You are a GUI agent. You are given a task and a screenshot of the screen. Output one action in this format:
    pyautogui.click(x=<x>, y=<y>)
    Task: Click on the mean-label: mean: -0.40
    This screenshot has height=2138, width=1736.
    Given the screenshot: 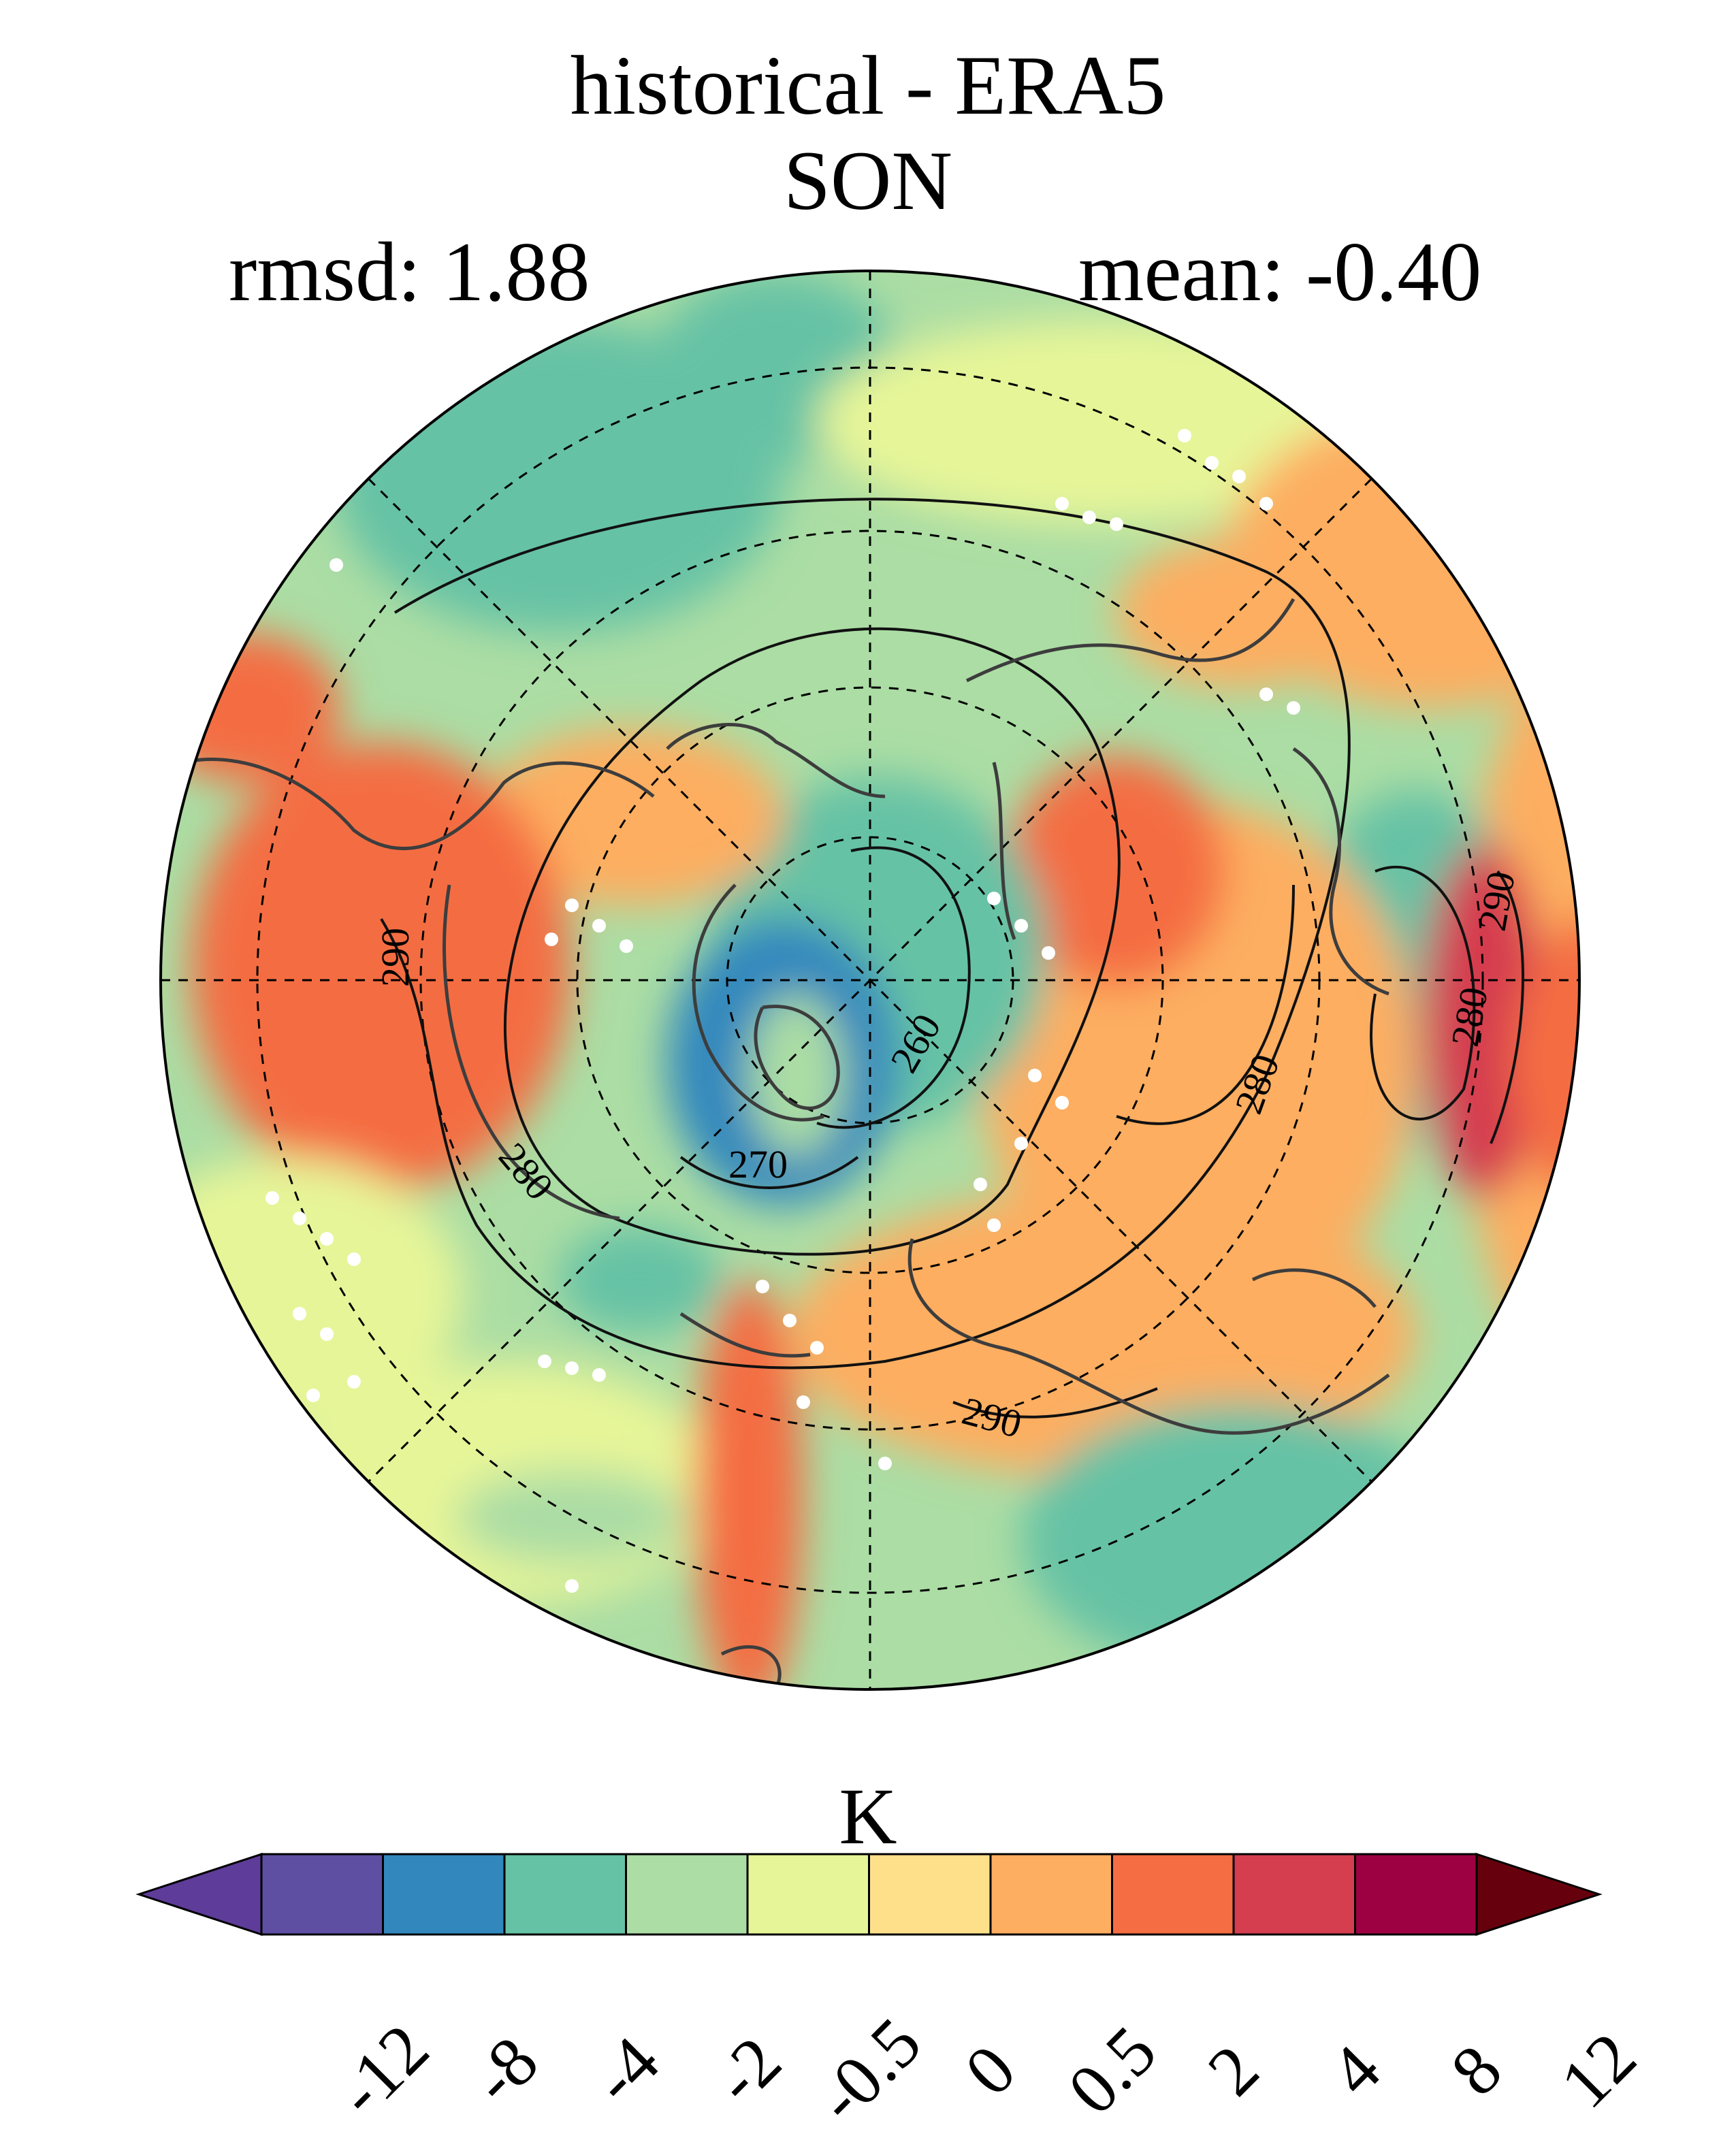 What is the action you would take?
    pyautogui.click(x=1280, y=272)
    